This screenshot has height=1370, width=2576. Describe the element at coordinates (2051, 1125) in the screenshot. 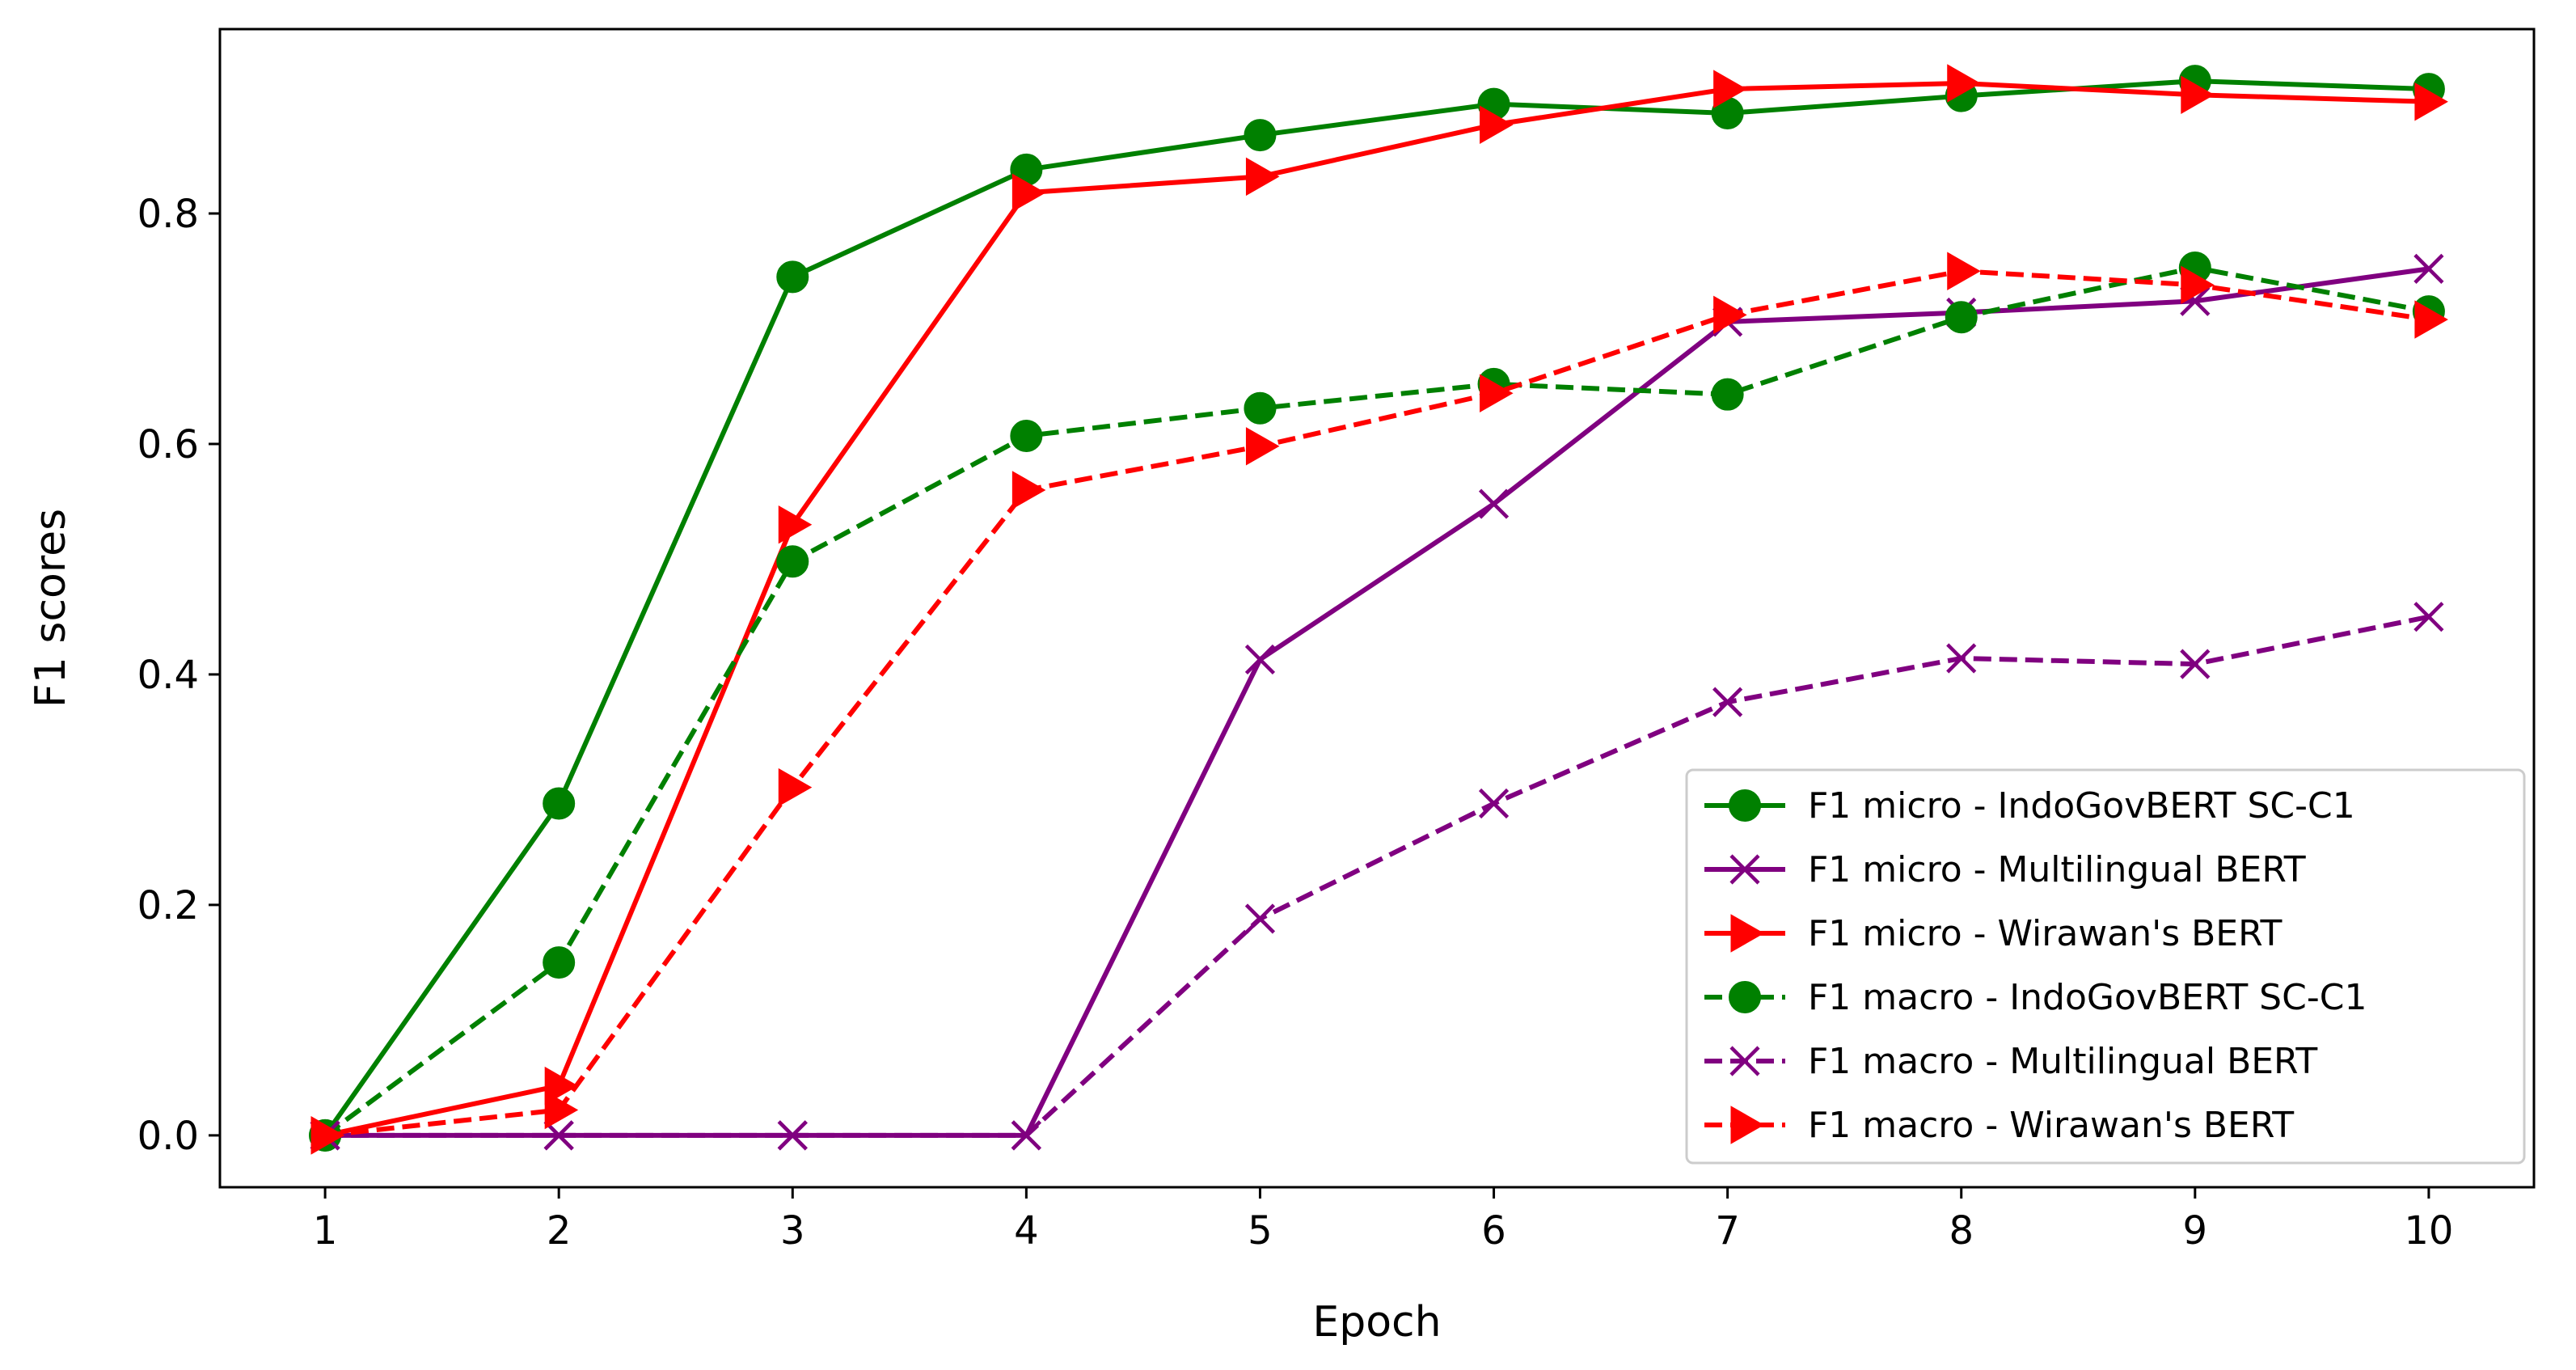

I see `legend-label-f1-macro-wirawan-s-bert: F1 macro - Wirawan's BERT` at that location.